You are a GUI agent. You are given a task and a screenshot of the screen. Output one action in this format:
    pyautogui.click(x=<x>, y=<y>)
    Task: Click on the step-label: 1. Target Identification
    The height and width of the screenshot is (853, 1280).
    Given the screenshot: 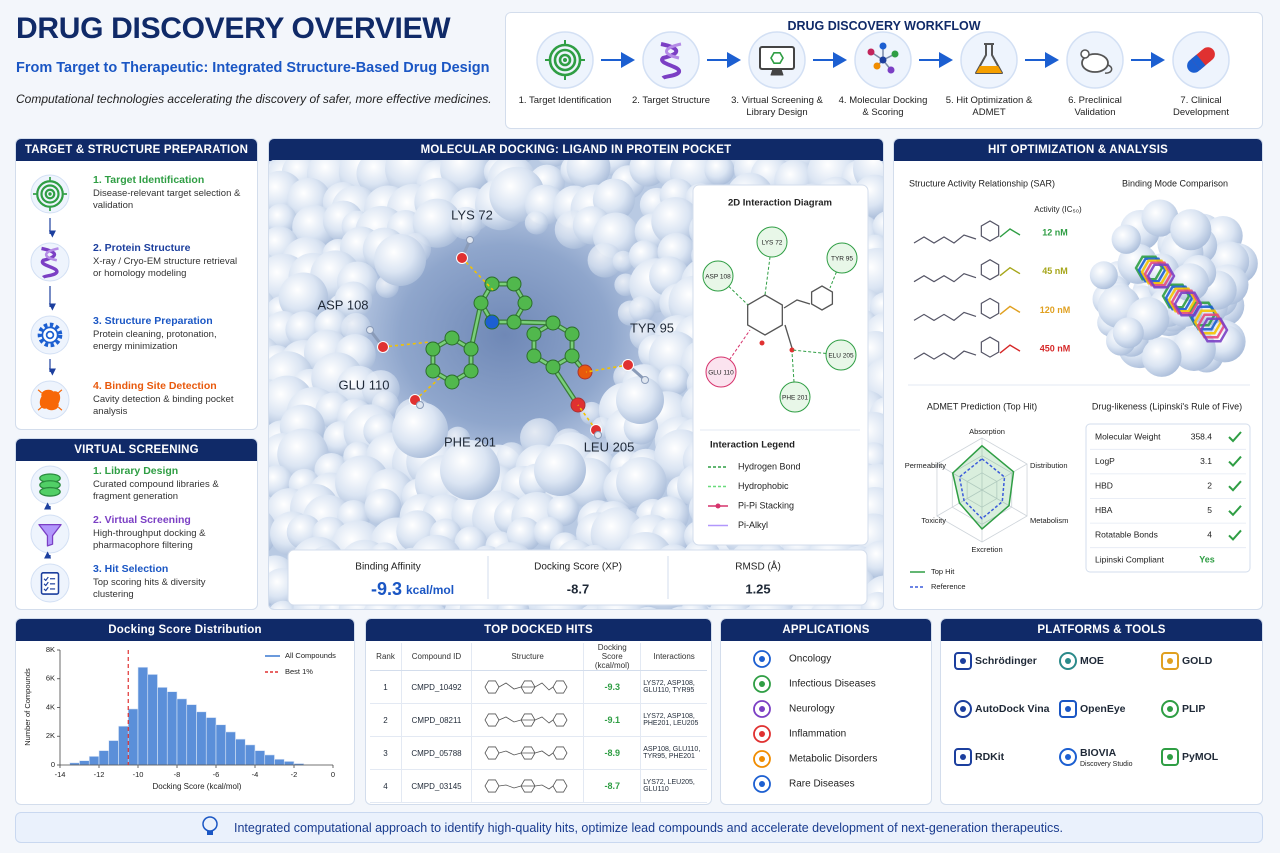 What is the action you would take?
    pyautogui.click(x=565, y=100)
    